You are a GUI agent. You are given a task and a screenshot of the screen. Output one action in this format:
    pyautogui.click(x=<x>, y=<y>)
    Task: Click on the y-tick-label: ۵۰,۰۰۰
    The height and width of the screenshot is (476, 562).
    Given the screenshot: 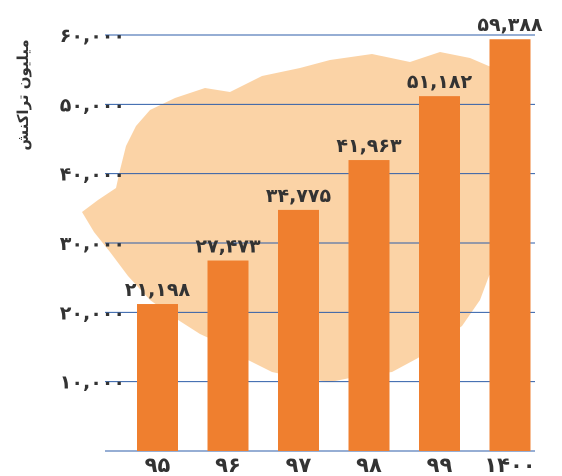 What is the action you would take?
    pyautogui.click(x=92, y=105)
    